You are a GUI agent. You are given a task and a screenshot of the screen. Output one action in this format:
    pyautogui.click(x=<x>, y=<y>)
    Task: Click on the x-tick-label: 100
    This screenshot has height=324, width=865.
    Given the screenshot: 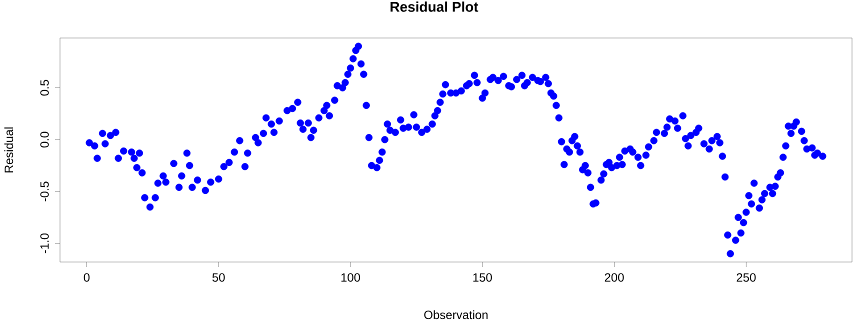 What is the action you would take?
    pyautogui.click(x=350, y=277)
    